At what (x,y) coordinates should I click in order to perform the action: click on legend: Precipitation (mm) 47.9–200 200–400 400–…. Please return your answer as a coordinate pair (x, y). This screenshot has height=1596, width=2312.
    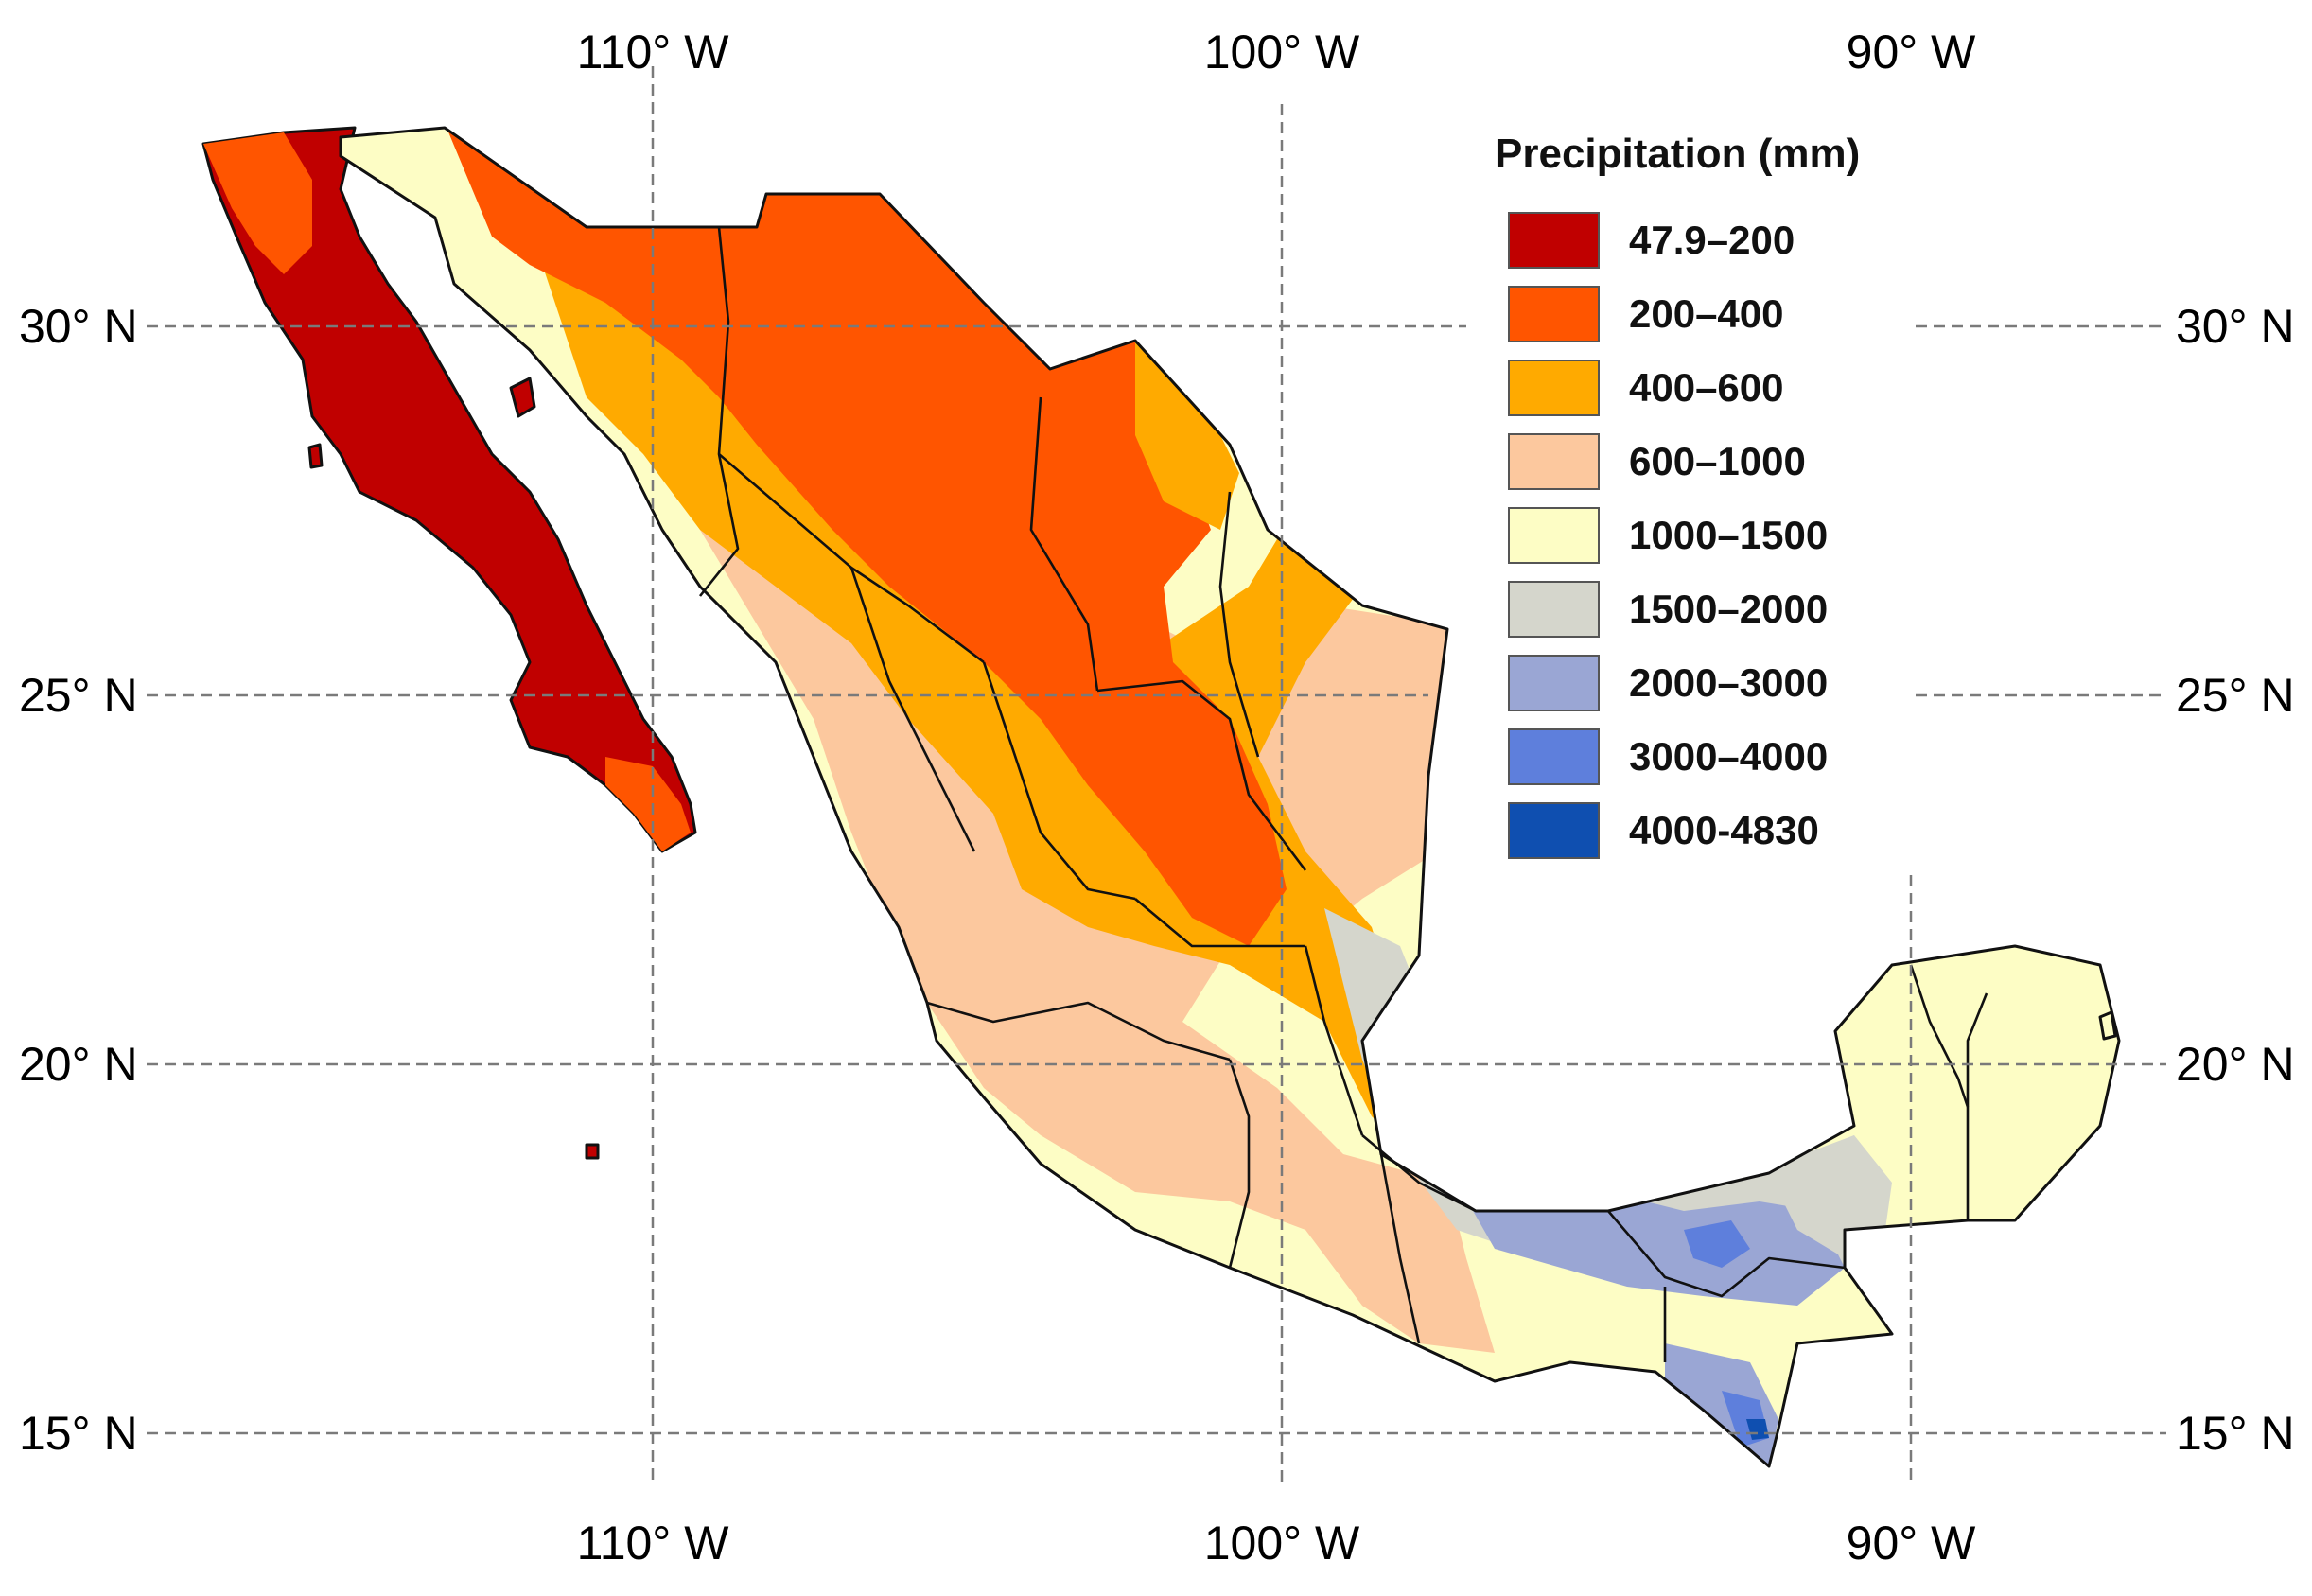
    Looking at the image, I should click on (1678, 495).